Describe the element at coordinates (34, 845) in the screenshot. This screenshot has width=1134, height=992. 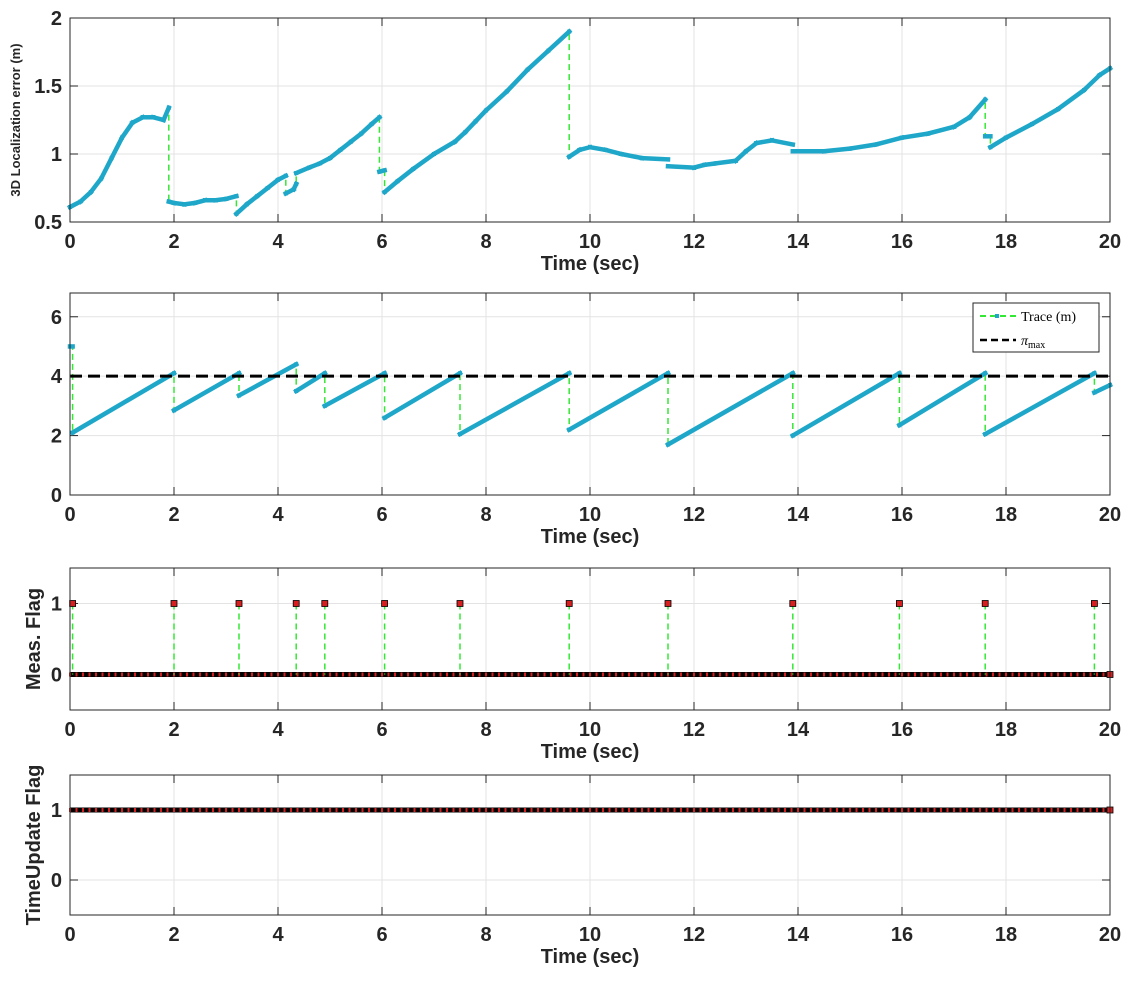
I see `y-axis-label: TimeUpdate Flag` at that location.